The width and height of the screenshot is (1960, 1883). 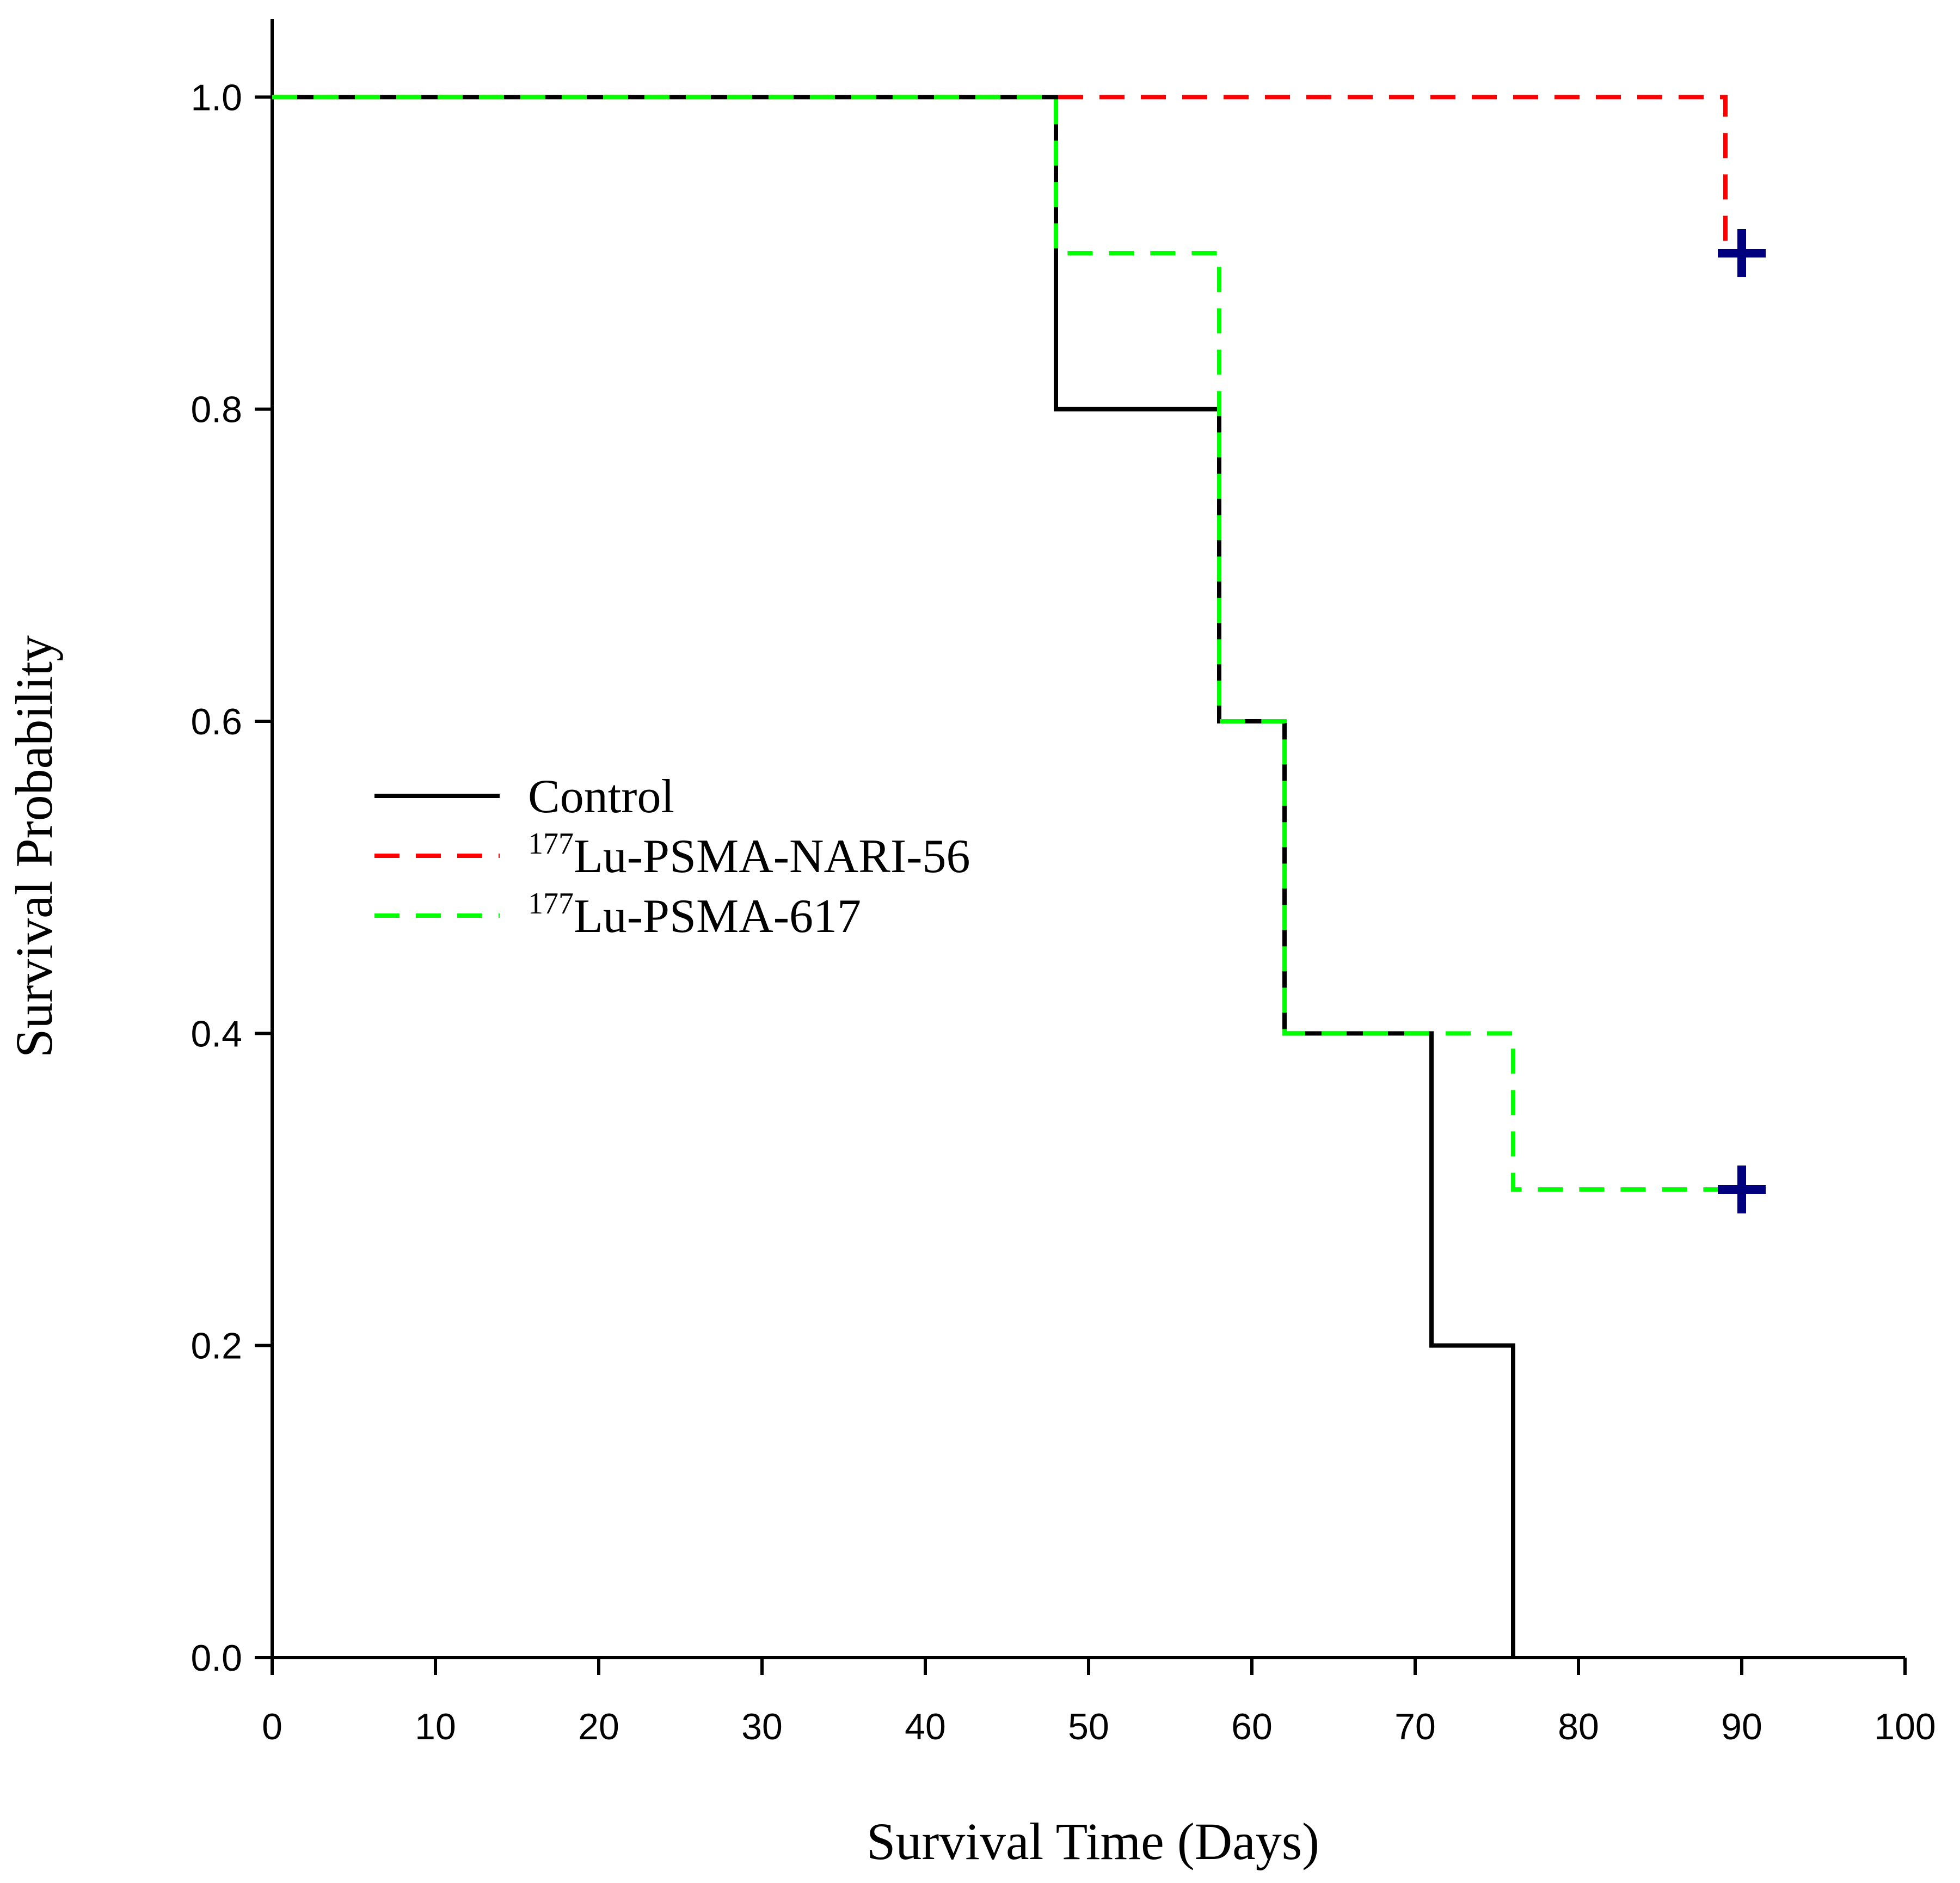 What do you see at coordinates (1415, 1726) in the screenshot?
I see `x-tick-label: 70` at bounding box center [1415, 1726].